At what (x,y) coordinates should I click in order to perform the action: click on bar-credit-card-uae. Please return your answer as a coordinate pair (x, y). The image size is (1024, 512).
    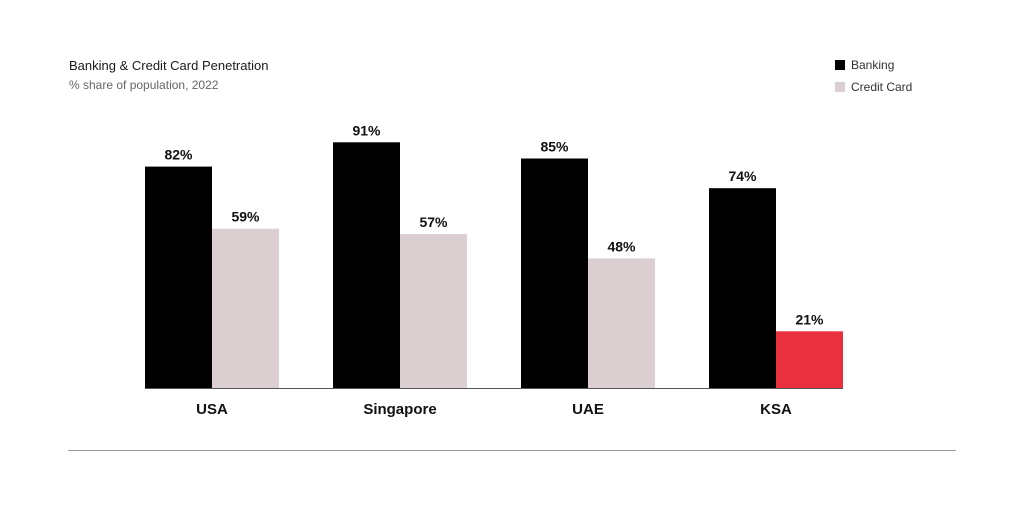
    Looking at the image, I should click on (621, 323).